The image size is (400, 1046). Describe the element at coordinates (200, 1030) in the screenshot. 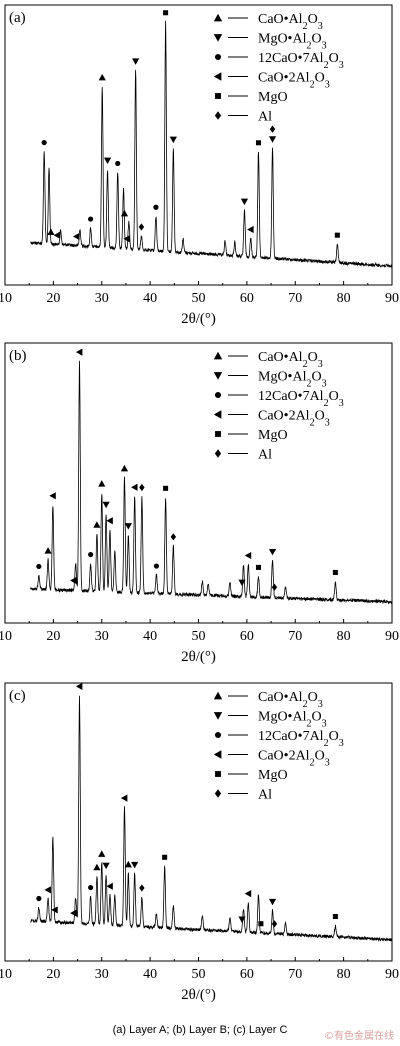

I see `figure-caption: (a) Layer A; (b) Layer B; (c) Layer C` at that location.